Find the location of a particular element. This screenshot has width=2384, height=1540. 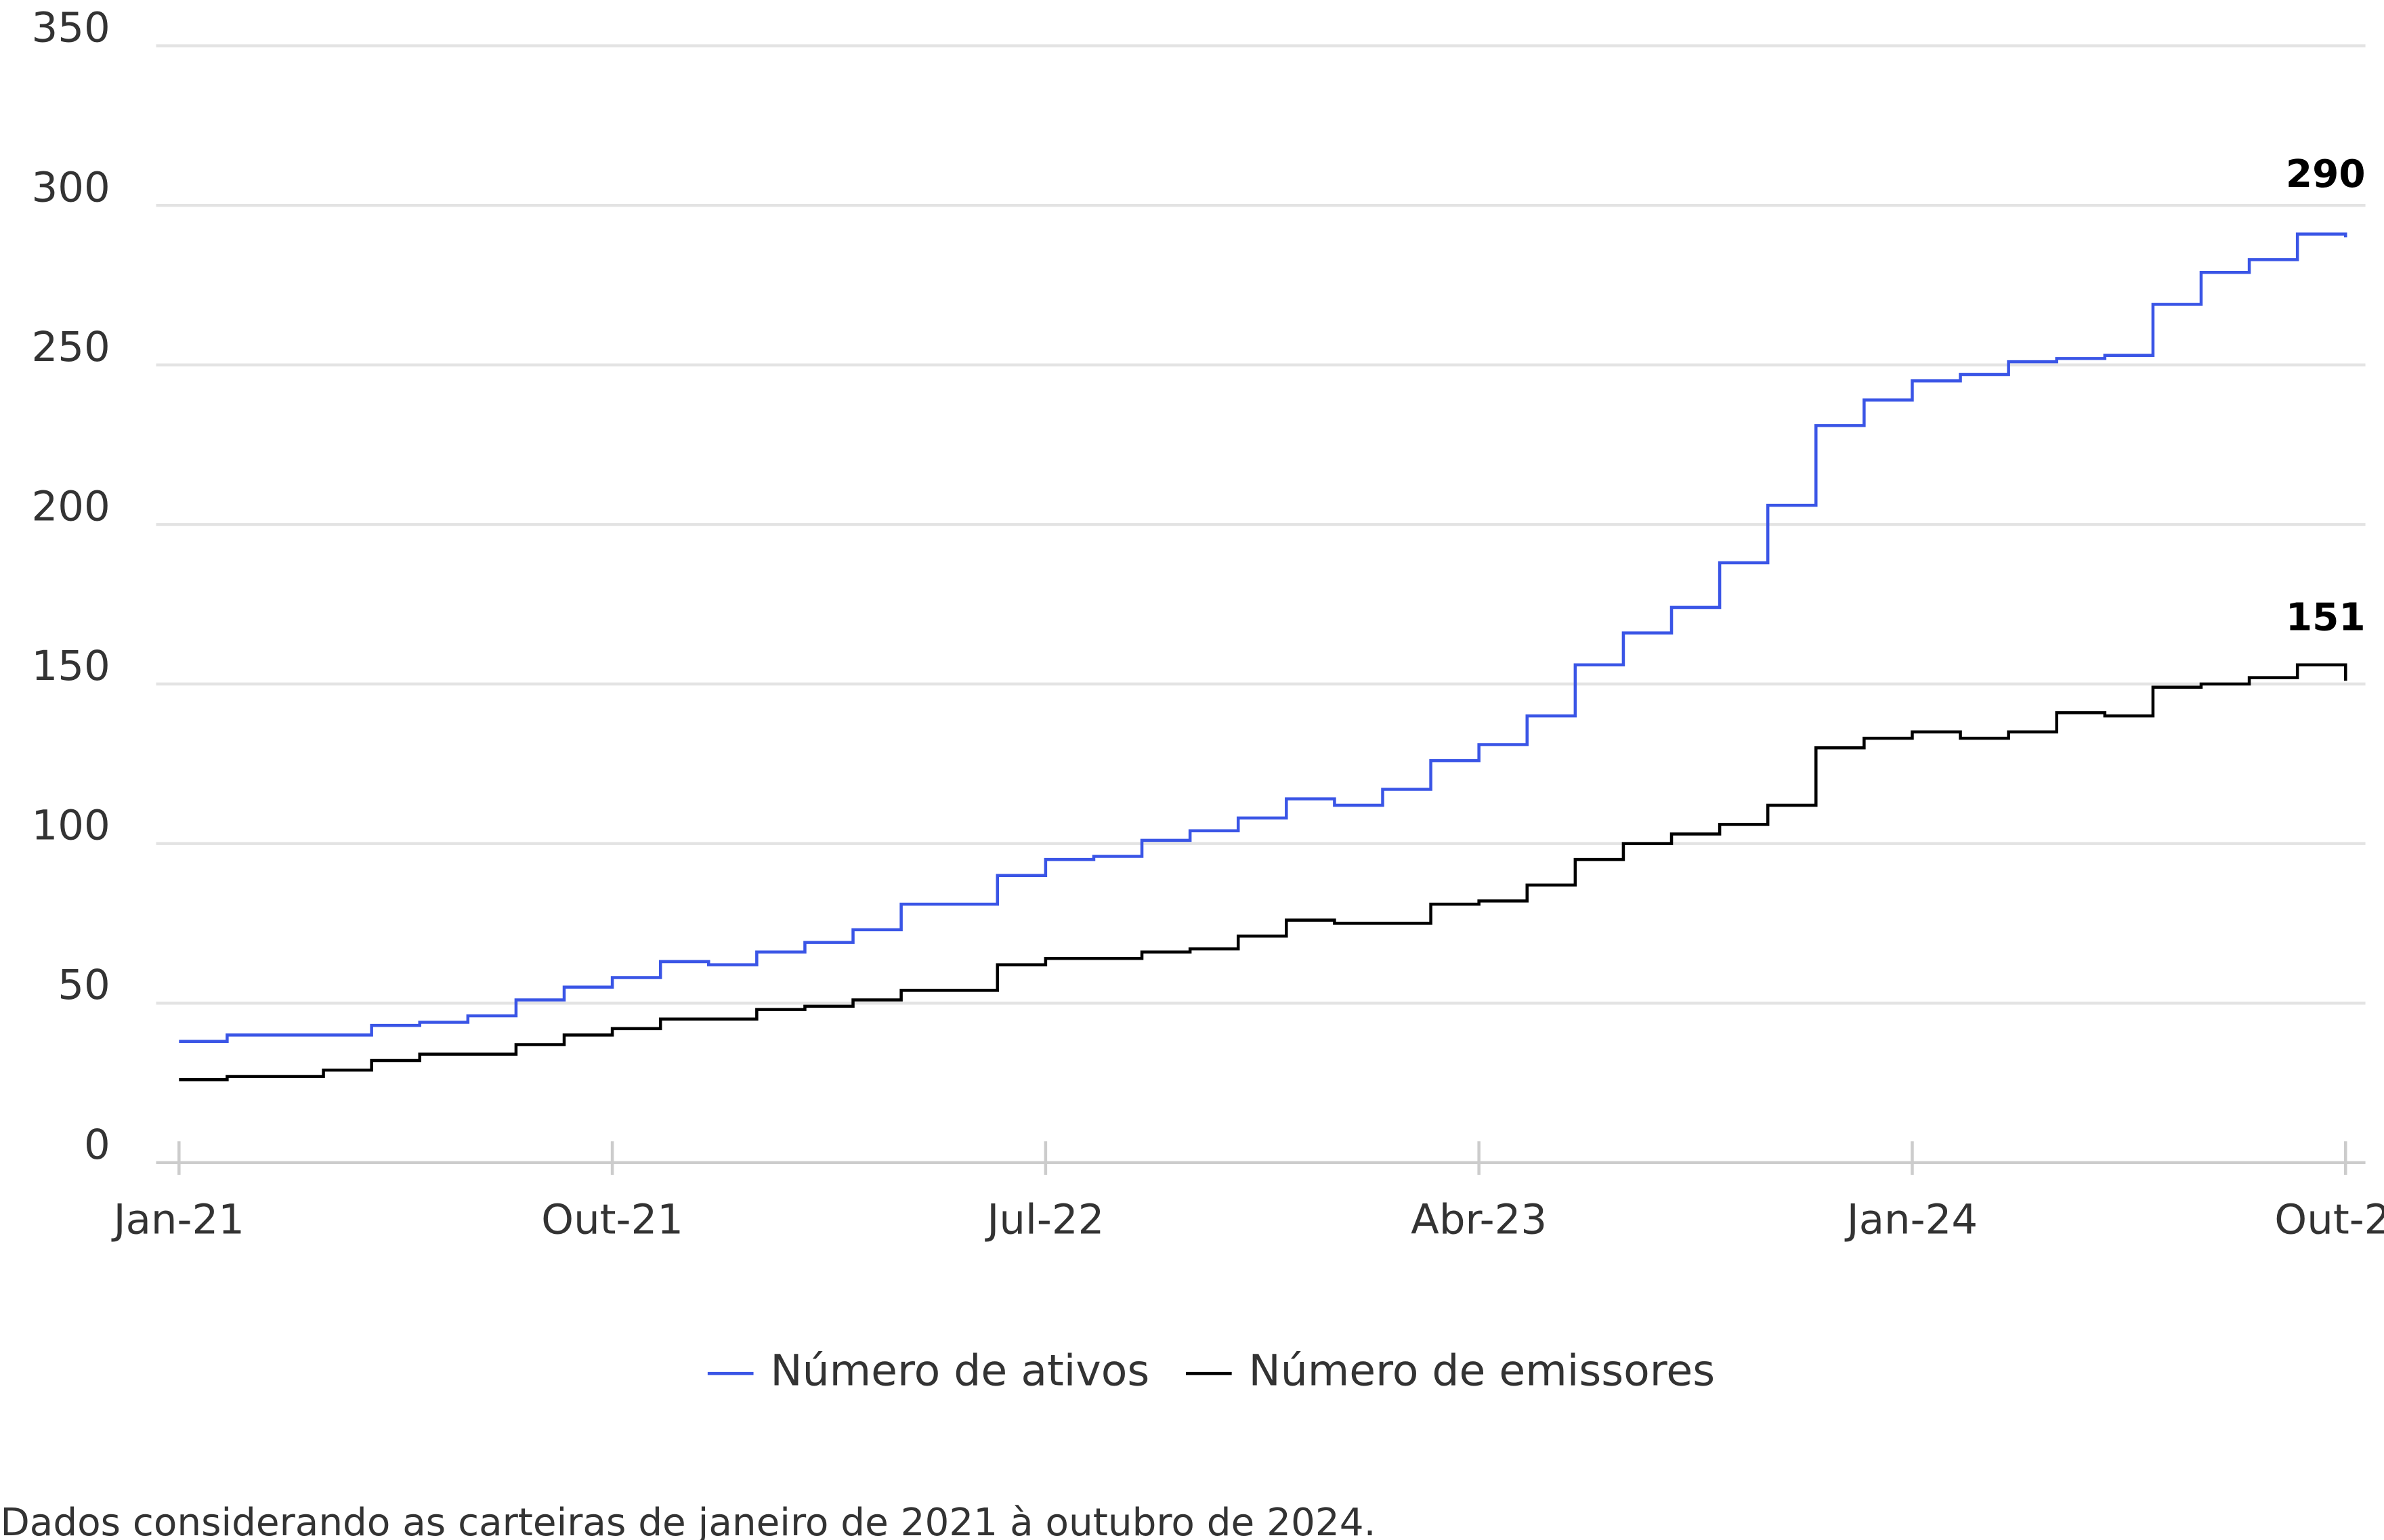

x-tick-label: Jul-22 is located at coordinates (1044, 1219).